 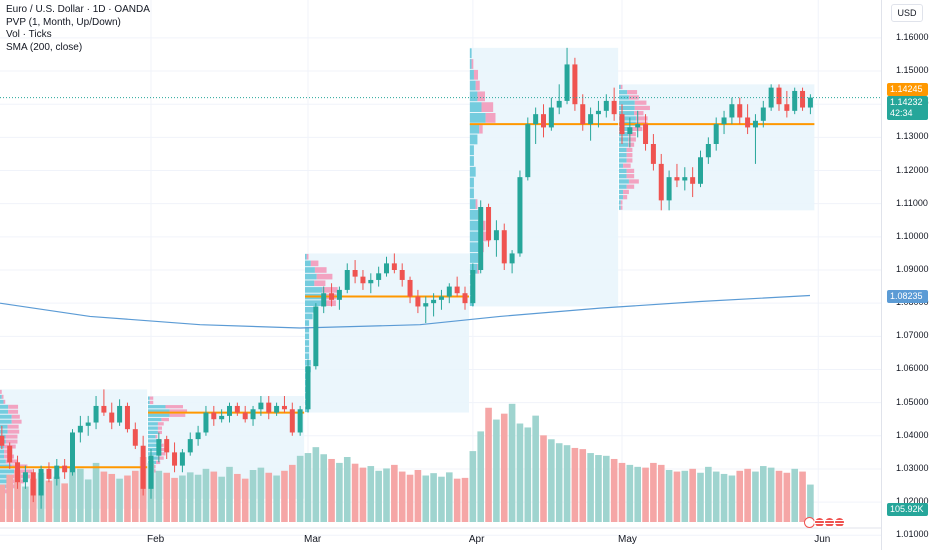 What do you see at coordinates (44, 47) in the screenshot?
I see `legend-sma: SMA (200, close)` at bounding box center [44, 47].